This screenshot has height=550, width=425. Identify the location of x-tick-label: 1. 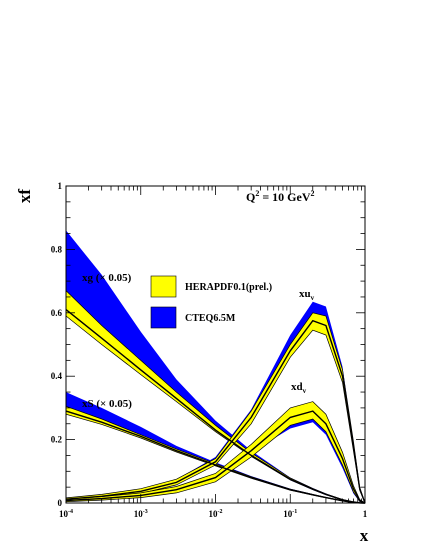
(365, 514).